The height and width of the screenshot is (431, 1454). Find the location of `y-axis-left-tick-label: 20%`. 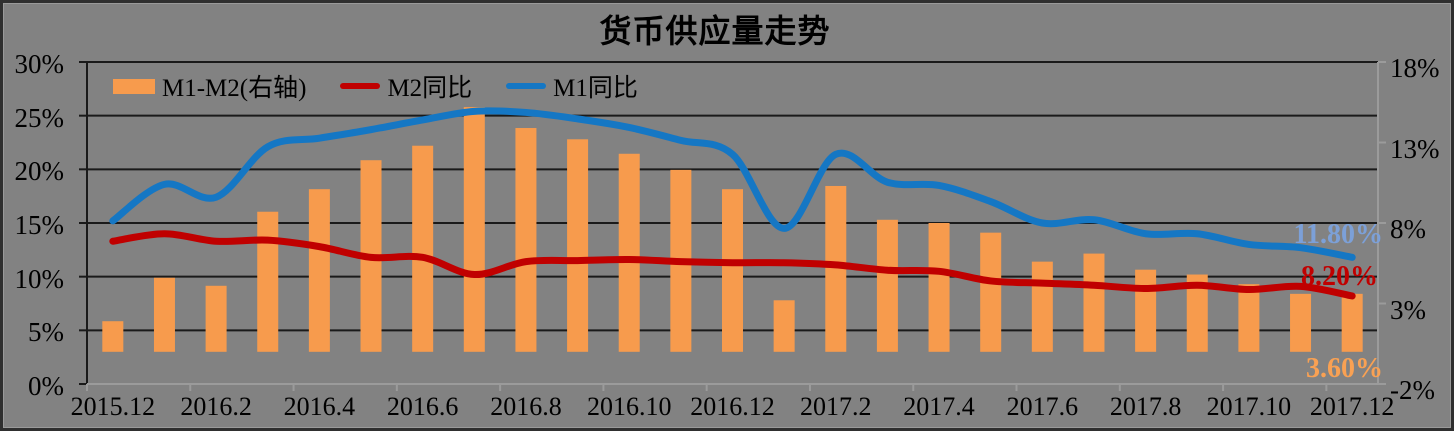

y-axis-left-tick-label: 20% is located at coordinates (39, 171).